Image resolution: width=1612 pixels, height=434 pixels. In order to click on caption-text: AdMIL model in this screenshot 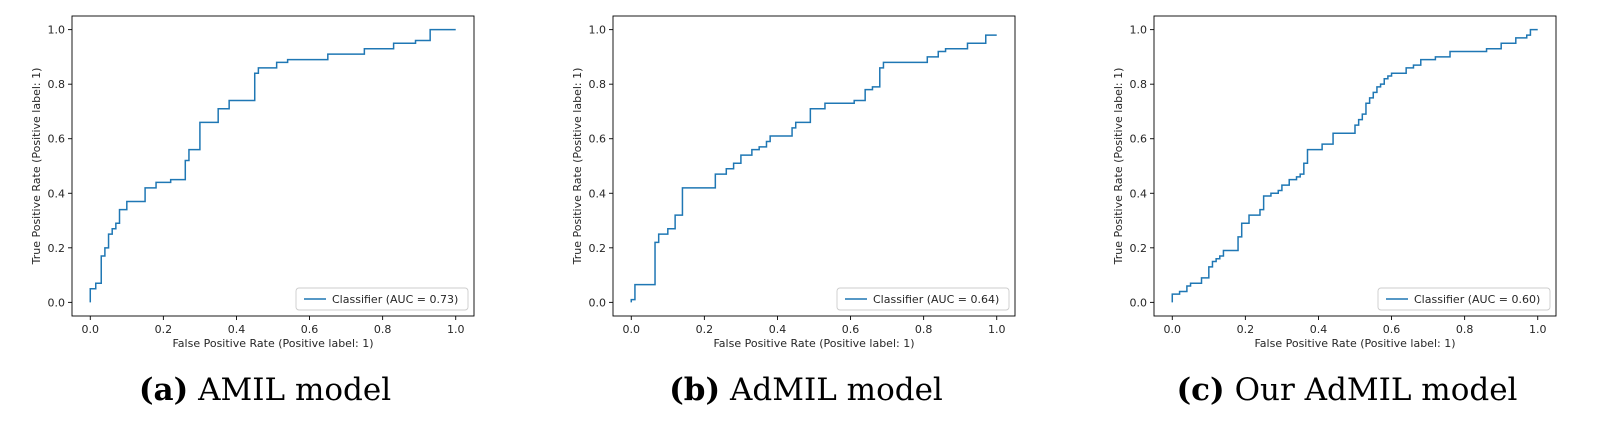, I will do `click(836, 390)`.